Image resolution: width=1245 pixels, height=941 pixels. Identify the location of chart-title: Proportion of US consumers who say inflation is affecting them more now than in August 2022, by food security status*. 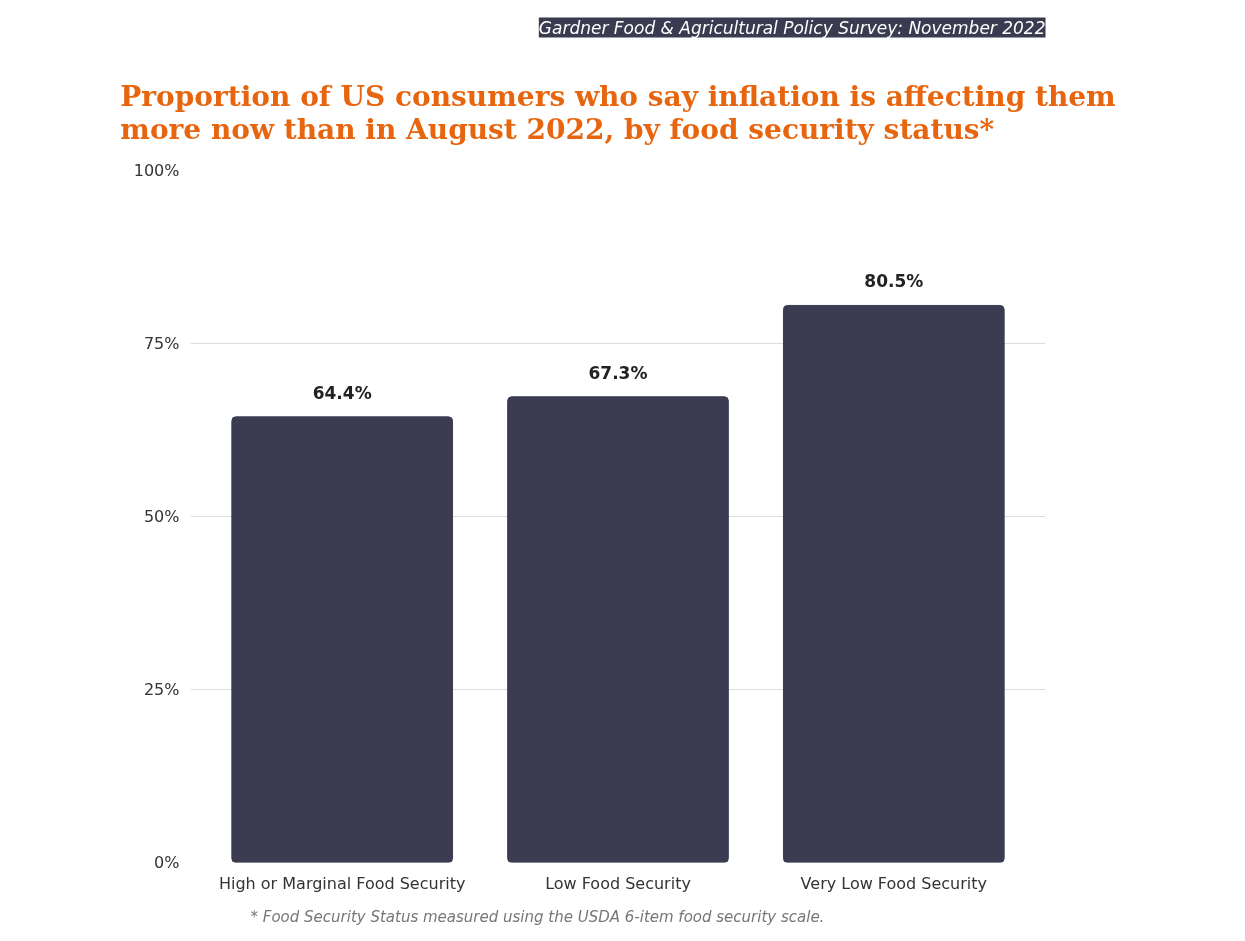
(618, 112).